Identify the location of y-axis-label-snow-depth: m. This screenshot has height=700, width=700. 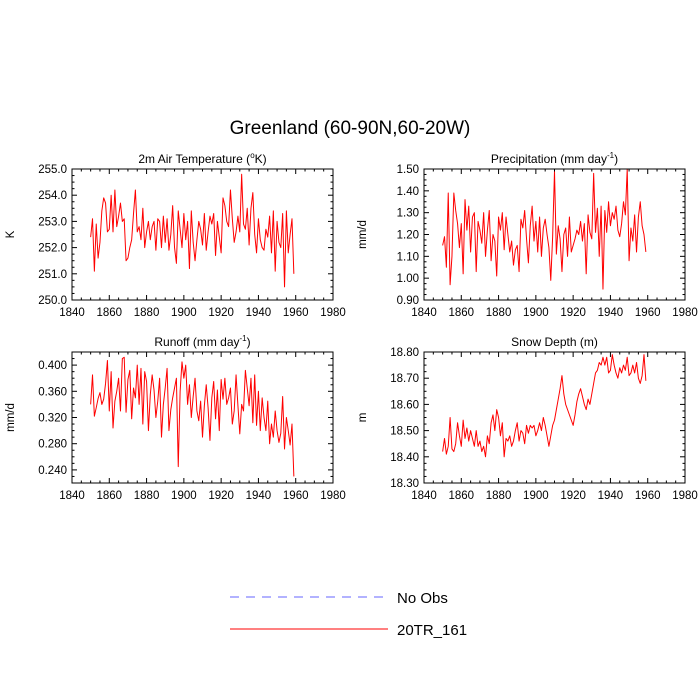
(363, 418).